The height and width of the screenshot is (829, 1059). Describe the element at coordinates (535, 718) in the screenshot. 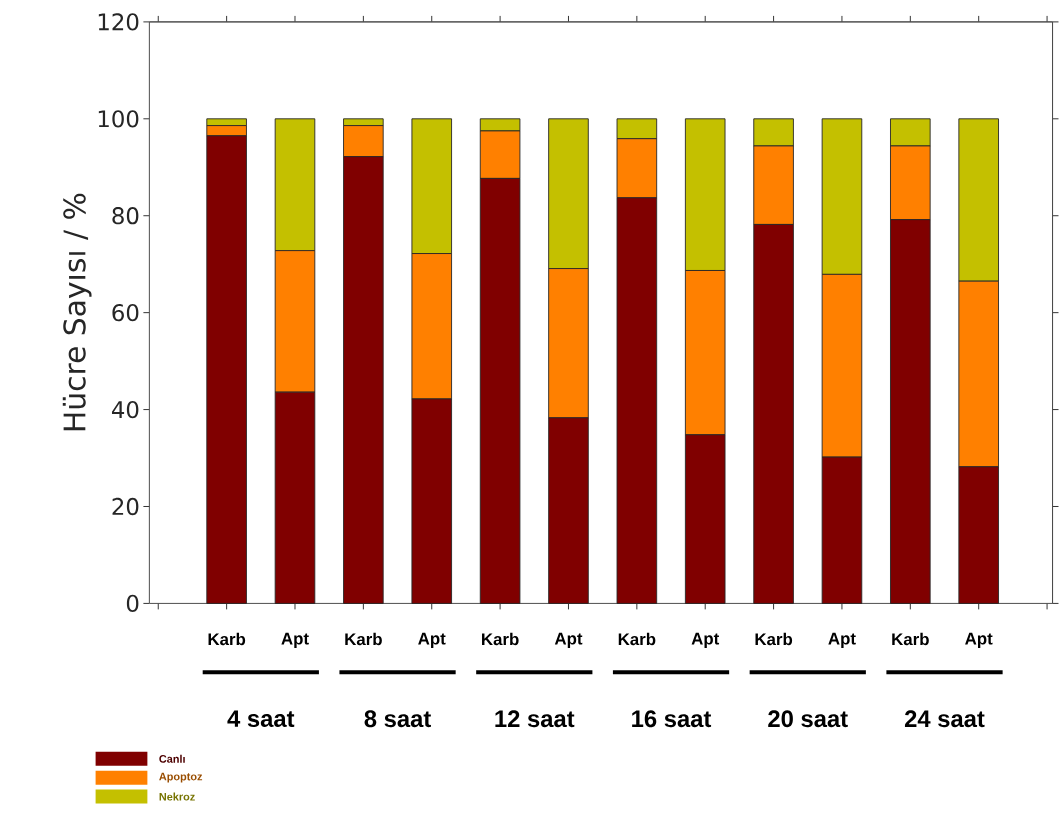

I see `text: 12 saat` at that location.